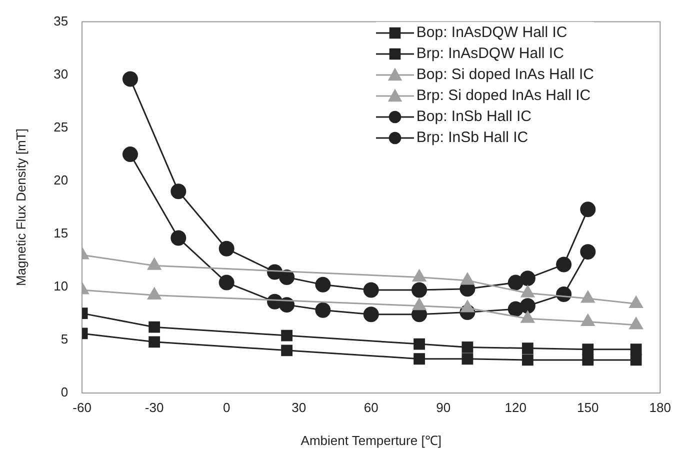 The width and height of the screenshot is (674, 457). What do you see at coordinates (588, 408) in the screenshot?
I see `x-tick-label: 150` at bounding box center [588, 408].